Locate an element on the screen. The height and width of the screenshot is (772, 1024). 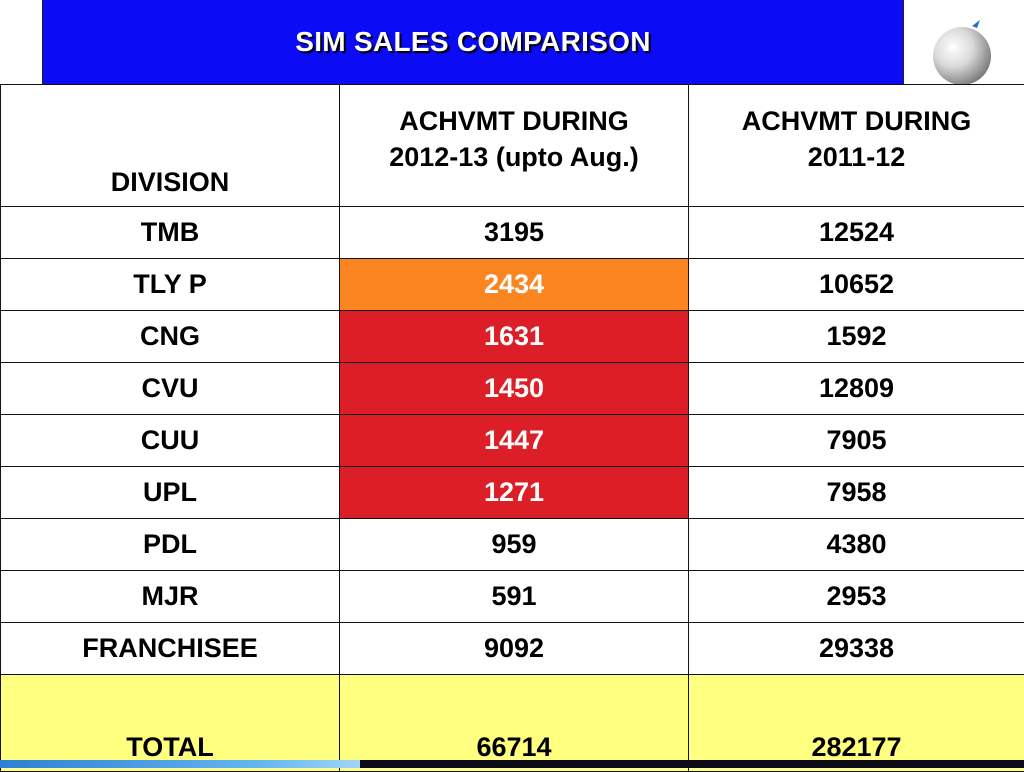
division-cell: TMB is located at coordinates (170, 233).